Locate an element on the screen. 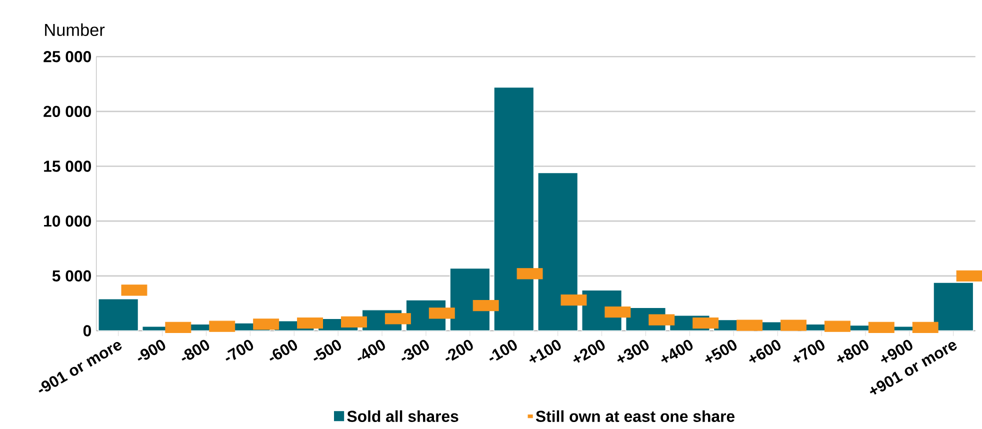 The image size is (982, 429). legend-label: Still own at east one share is located at coordinates (635, 416).